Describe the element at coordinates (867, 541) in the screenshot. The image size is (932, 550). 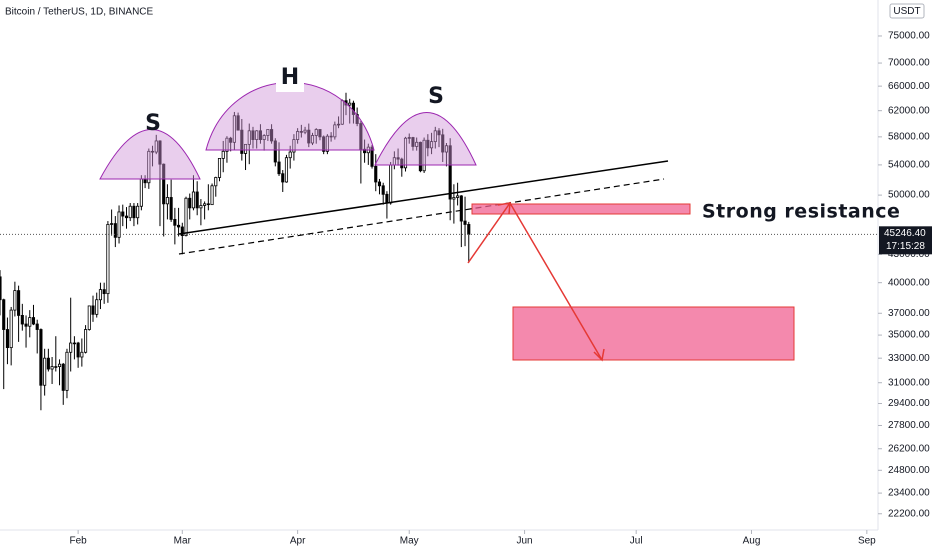
I see `x-tick-label: Sep` at that location.